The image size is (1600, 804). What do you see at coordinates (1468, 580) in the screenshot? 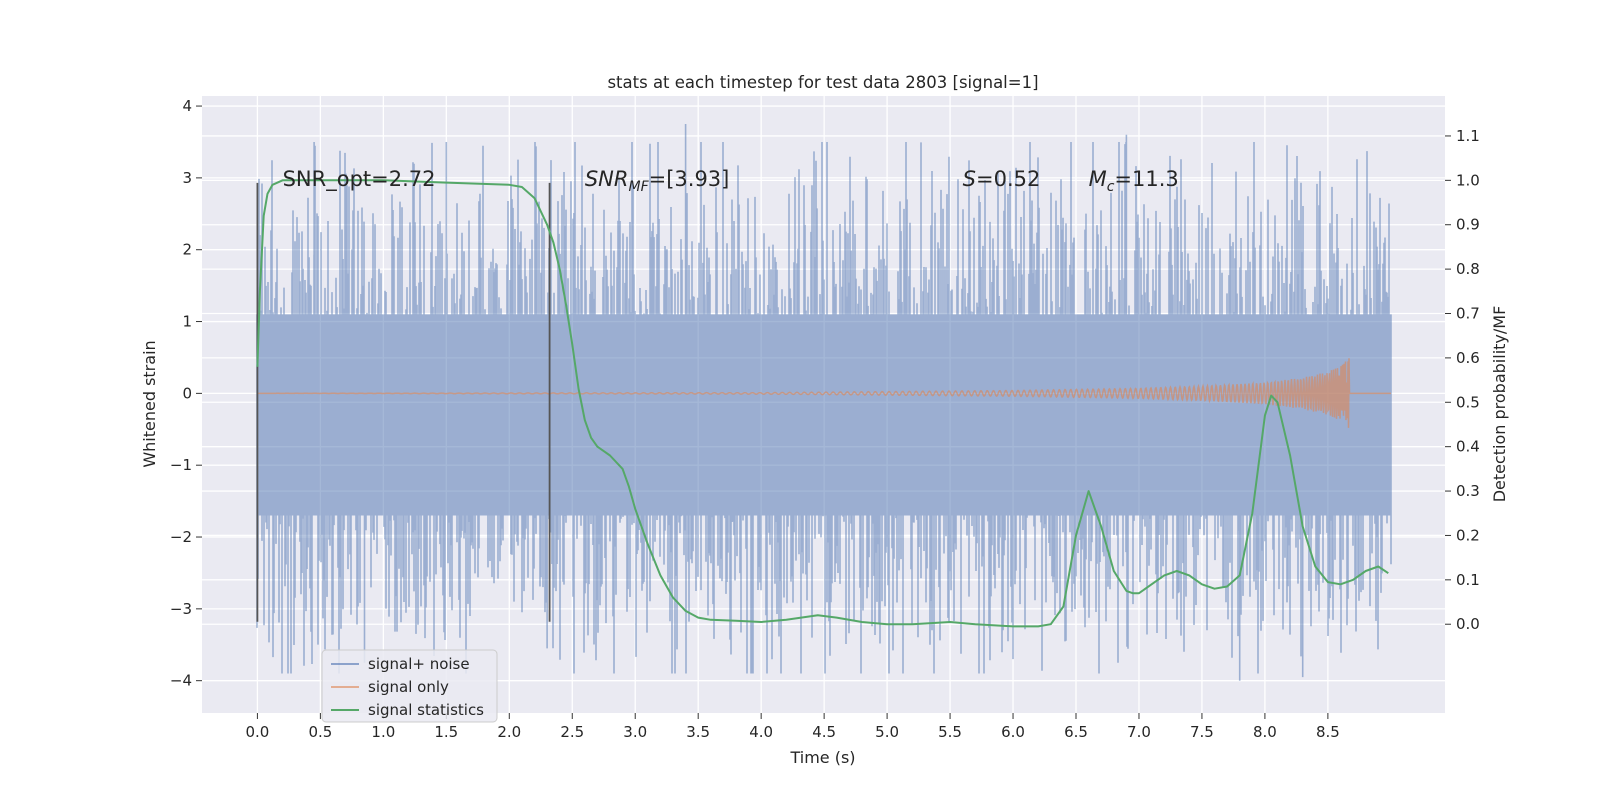
I see `y-right-tick-label: 0.1` at bounding box center [1468, 580].